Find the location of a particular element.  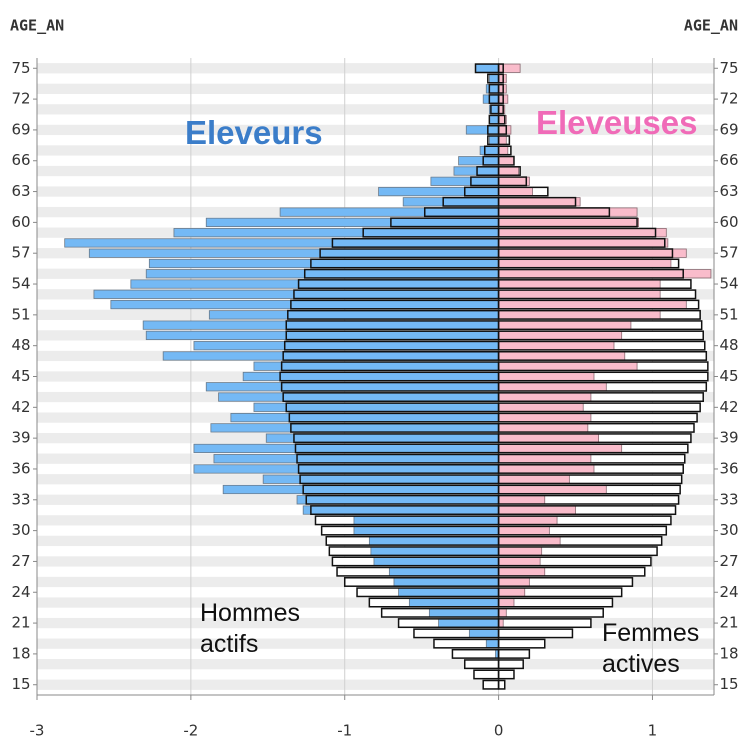

y-tick-label-right: 15 is located at coordinates (728, 684).